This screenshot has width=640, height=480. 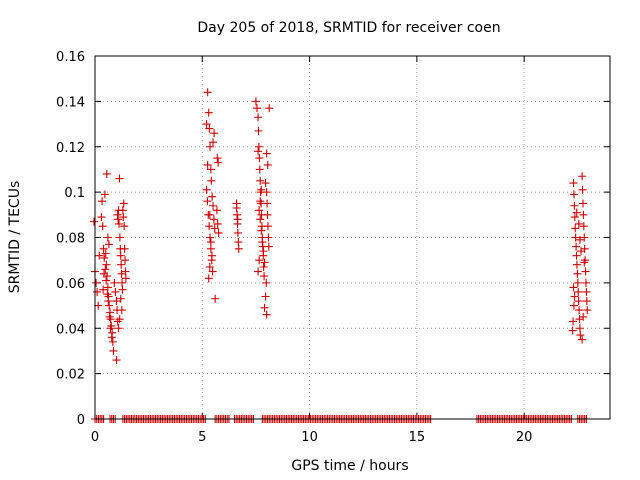 What do you see at coordinates (417, 437) in the screenshot?
I see `x-tick-label: 15` at bounding box center [417, 437].